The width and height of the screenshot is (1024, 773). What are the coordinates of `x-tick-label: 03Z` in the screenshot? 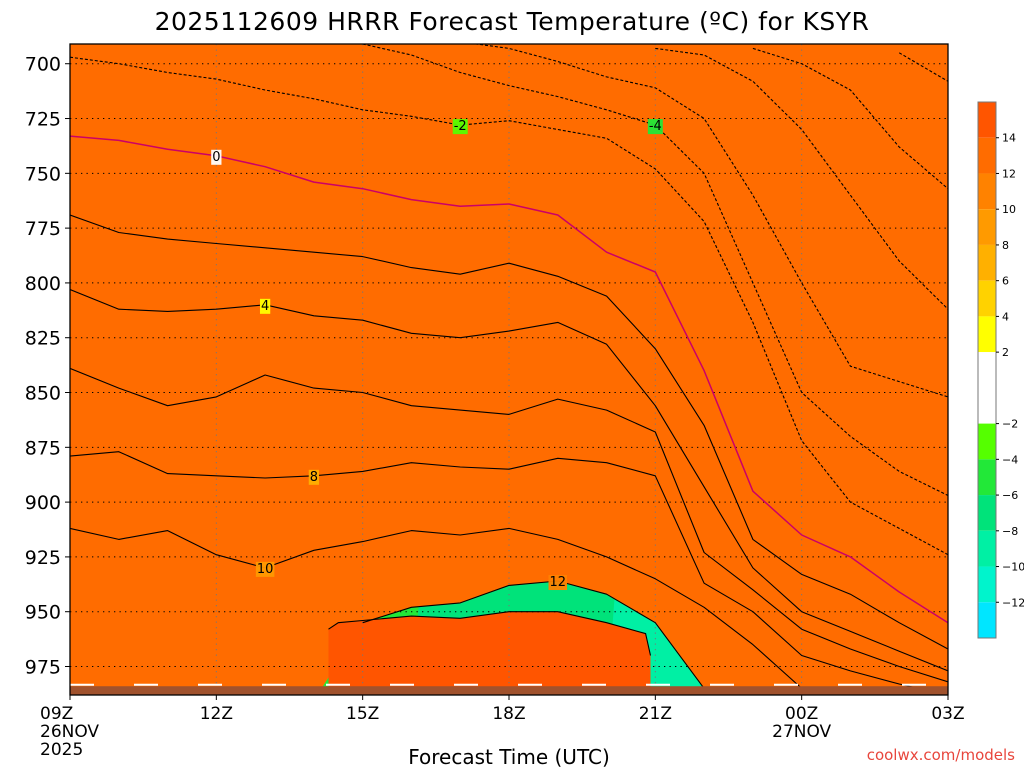 It's located at (947, 714).